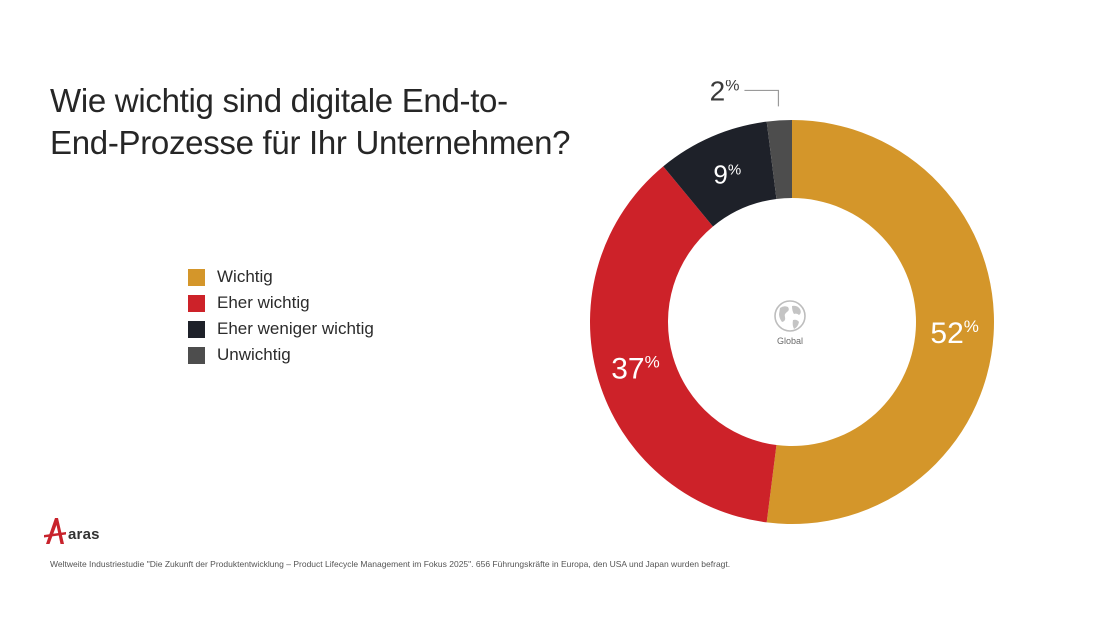  What do you see at coordinates (790, 316) in the screenshot?
I see `globe-icon` at bounding box center [790, 316].